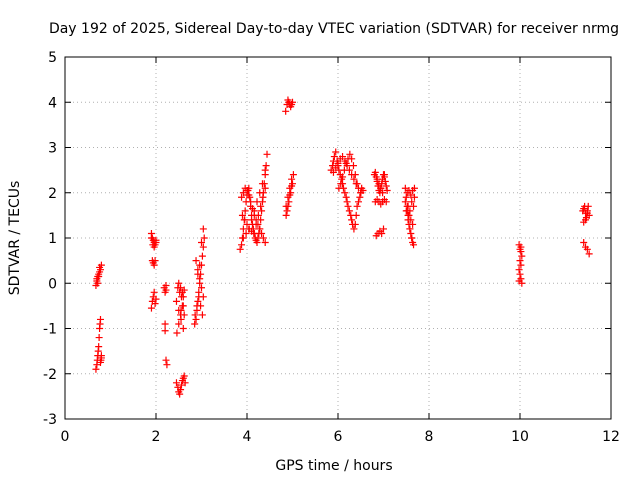  Describe the element at coordinates (338, 437) in the screenshot. I see `x-tick-label: 6` at that location.